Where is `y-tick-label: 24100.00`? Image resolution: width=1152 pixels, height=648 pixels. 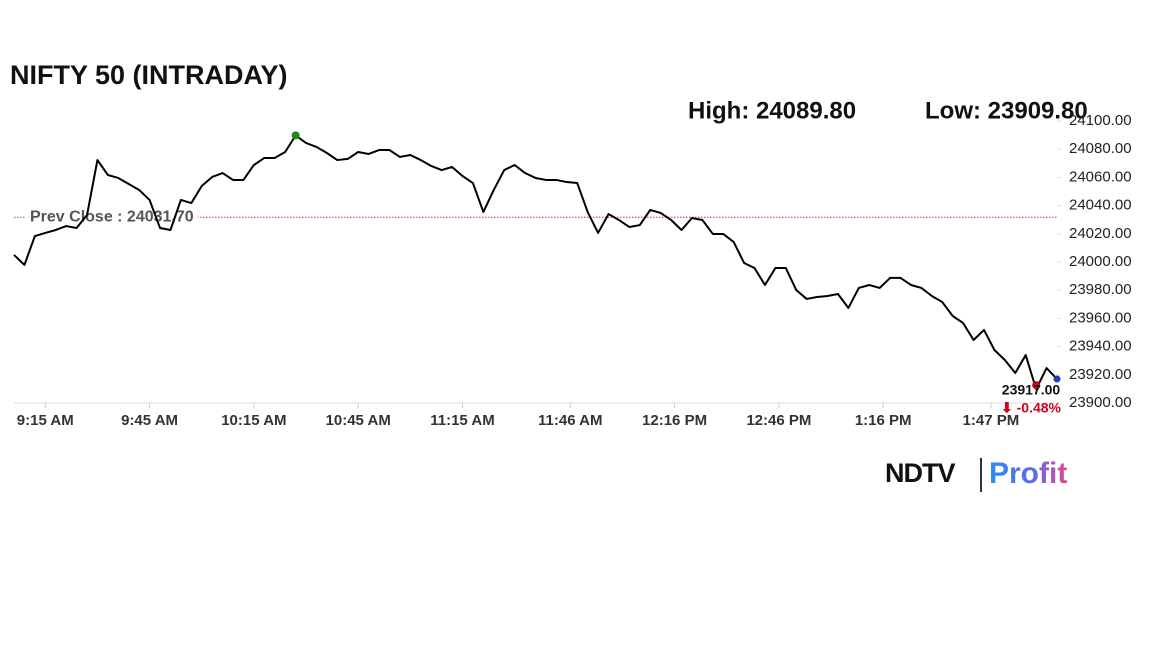
y-tick-label: 24100.00 is located at coordinates (1100, 120).